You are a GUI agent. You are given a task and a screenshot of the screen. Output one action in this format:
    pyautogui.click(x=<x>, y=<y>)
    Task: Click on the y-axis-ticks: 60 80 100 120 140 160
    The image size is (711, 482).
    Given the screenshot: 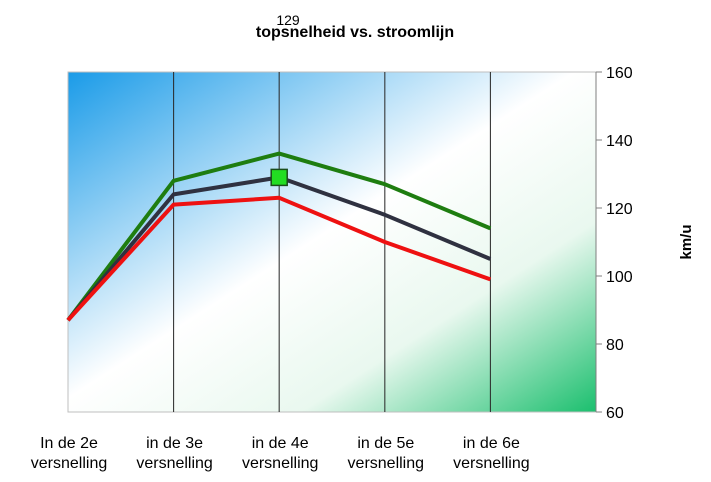 What is the action you would take?
    pyautogui.click(x=614, y=243)
    